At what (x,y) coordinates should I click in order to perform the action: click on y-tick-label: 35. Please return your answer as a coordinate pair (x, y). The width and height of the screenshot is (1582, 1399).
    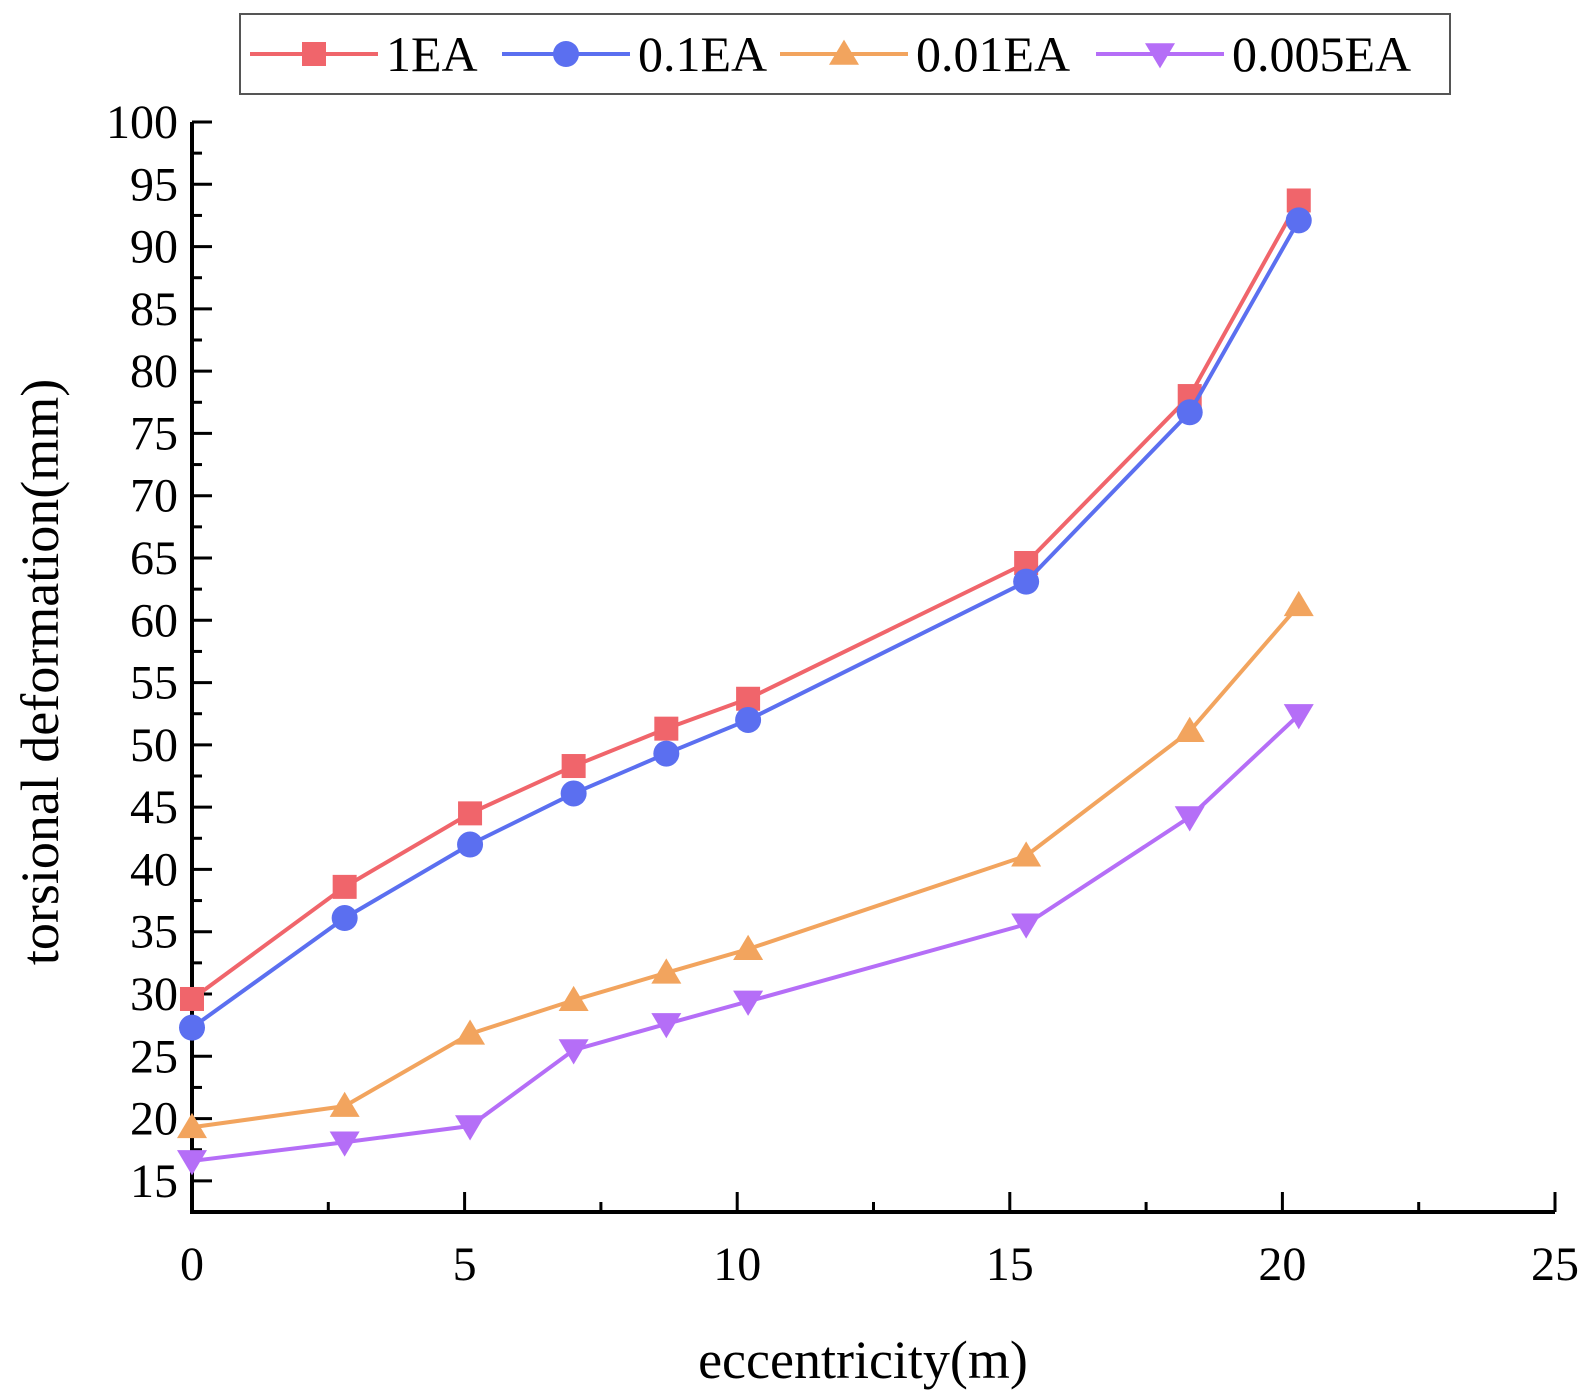
    Looking at the image, I should click on (154, 932).